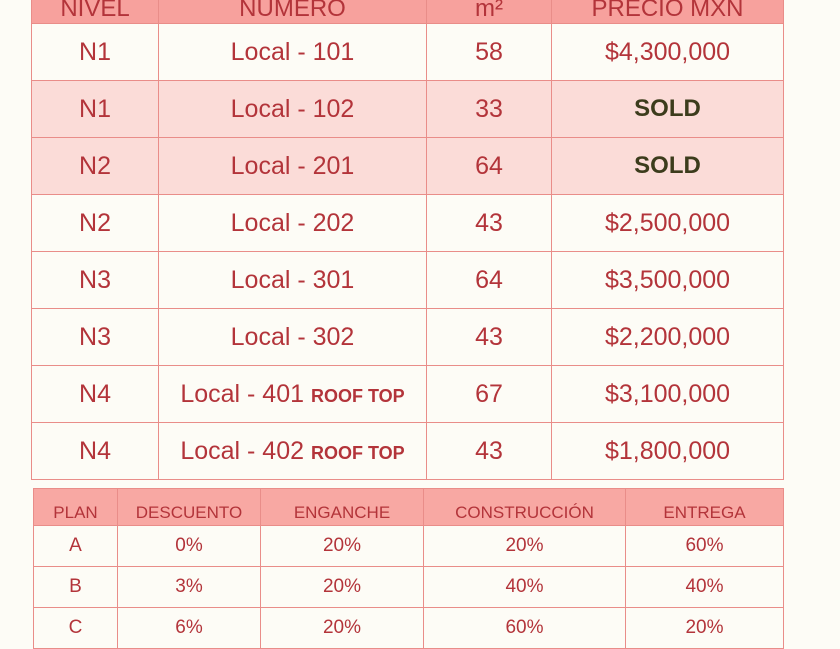 This screenshot has height=649, width=840. I want to click on plan-cell: C, so click(75, 628).